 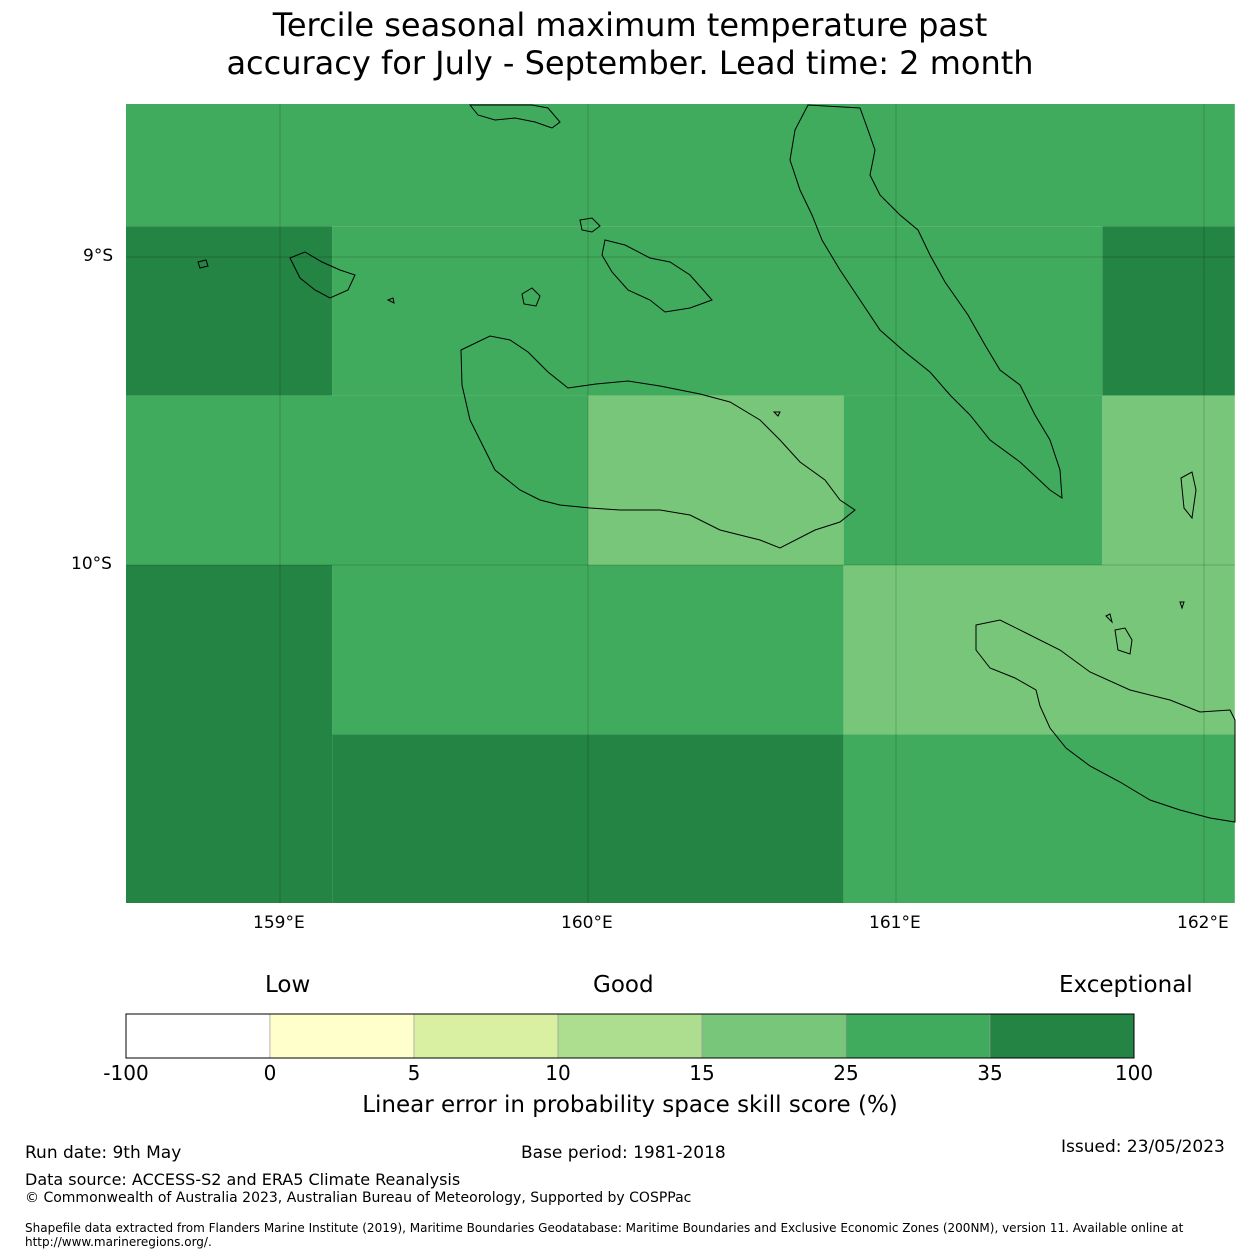 I want to click on russell-islands-coastline, so click(x=322, y=275).